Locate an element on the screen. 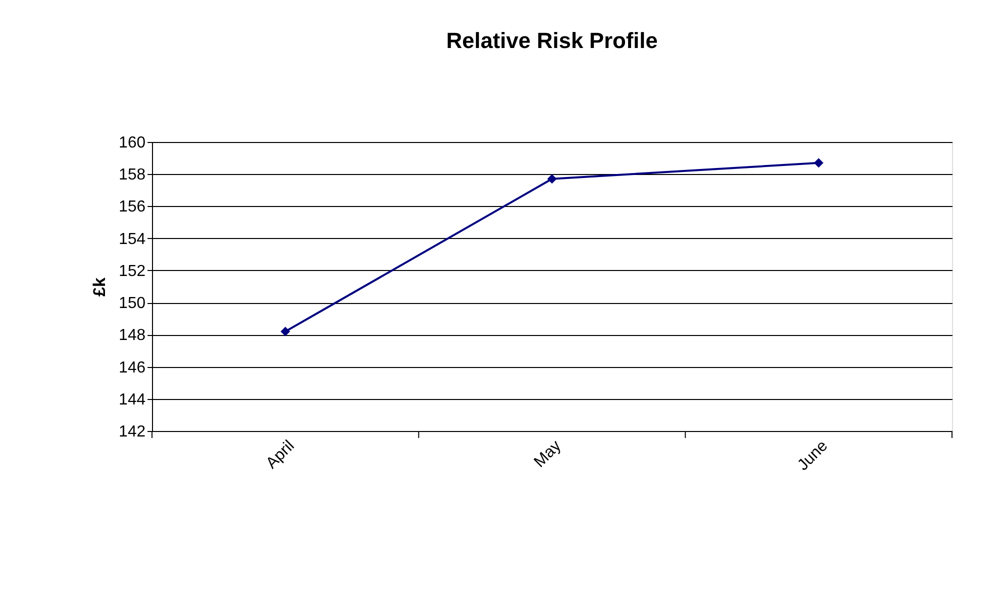 The height and width of the screenshot is (595, 982). y-tick-label: 160 is located at coordinates (132, 143).